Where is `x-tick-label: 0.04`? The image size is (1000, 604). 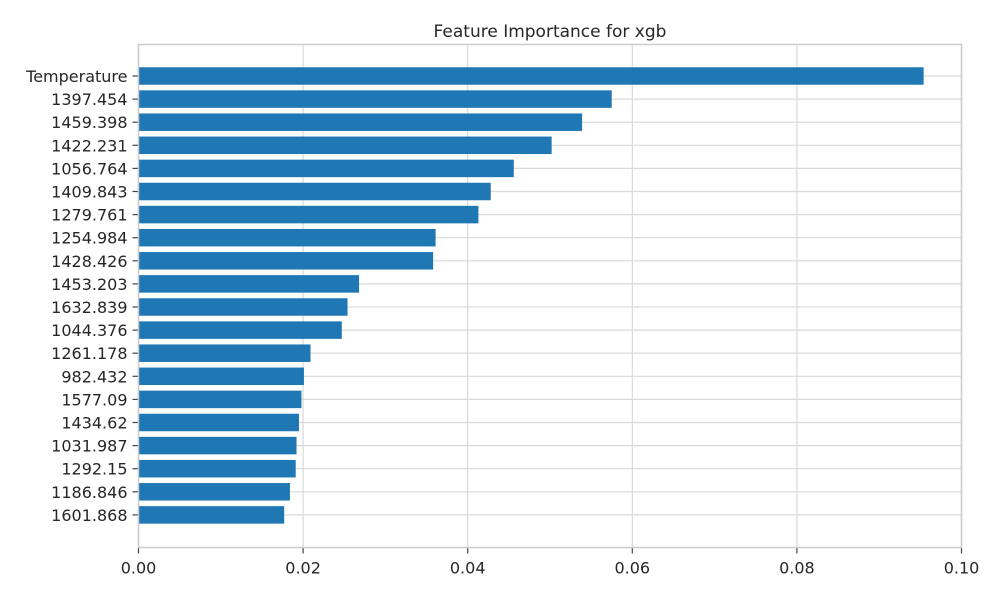
x-tick-label: 0.04 is located at coordinates (468, 568).